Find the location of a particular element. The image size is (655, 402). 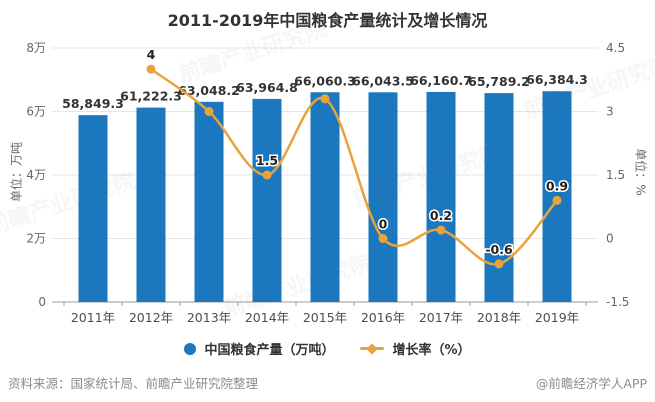

y-axis-tick-right: 4.5 is located at coordinates (615, 48).